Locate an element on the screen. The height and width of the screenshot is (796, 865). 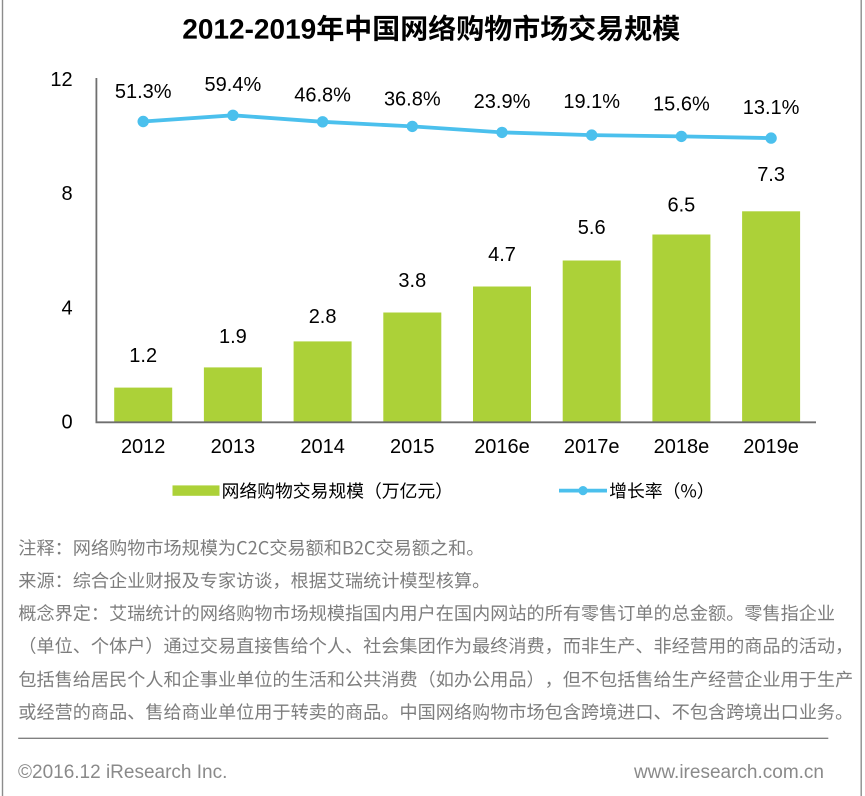
svg-text: 59.4% is located at coordinates (233, 85).